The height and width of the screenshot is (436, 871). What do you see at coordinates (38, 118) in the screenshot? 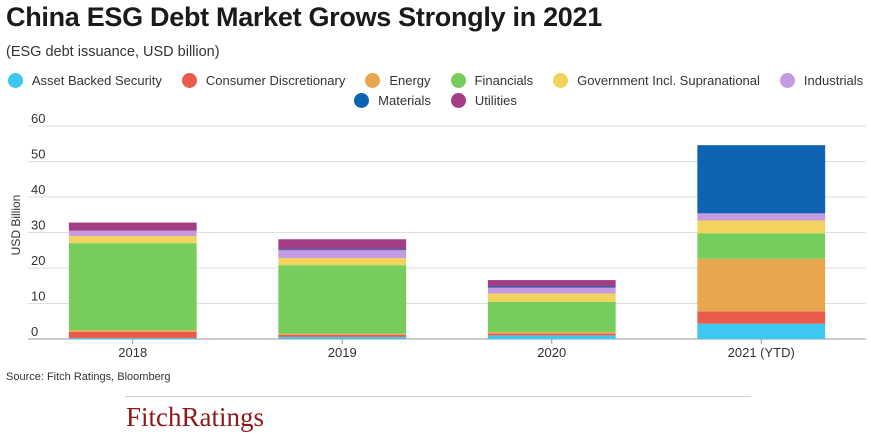
I see `y-tick-label: 60` at bounding box center [38, 118].